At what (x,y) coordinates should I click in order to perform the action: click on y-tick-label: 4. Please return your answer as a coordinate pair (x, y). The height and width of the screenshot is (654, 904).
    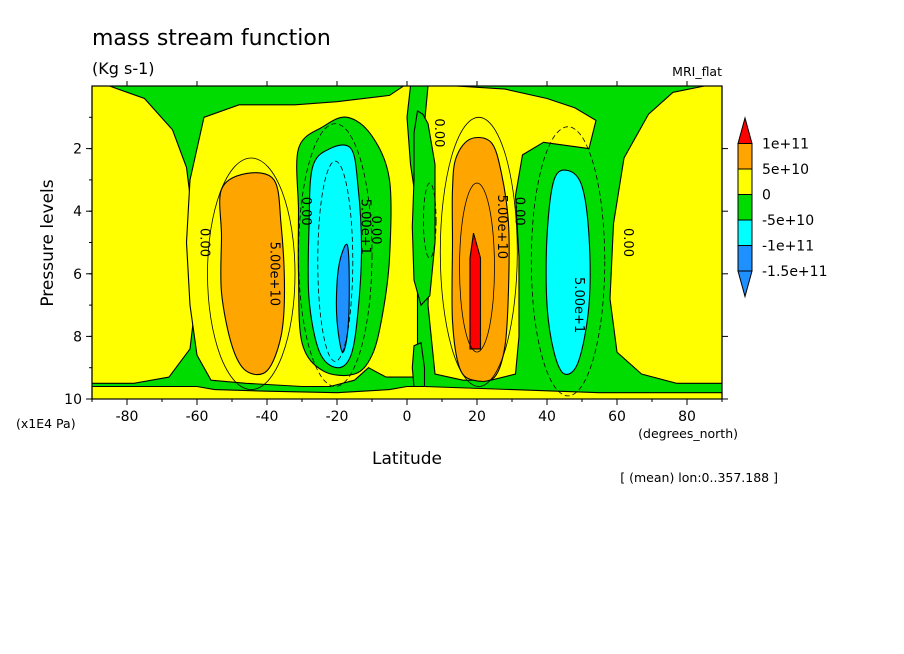
    Looking at the image, I should click on (77, 212).